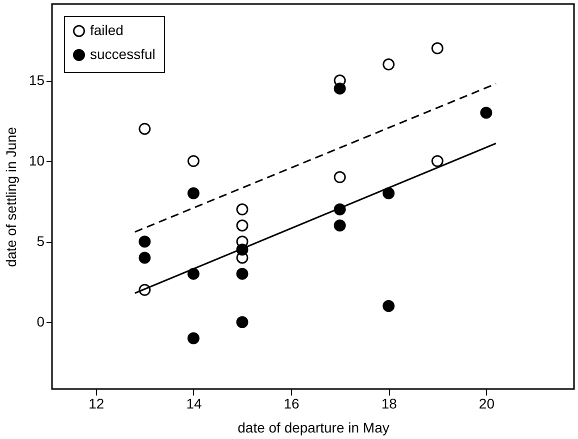  Describe the element at coordinates (36, 80) in the screenshot. I see `y-tick-label: 15` at that location.